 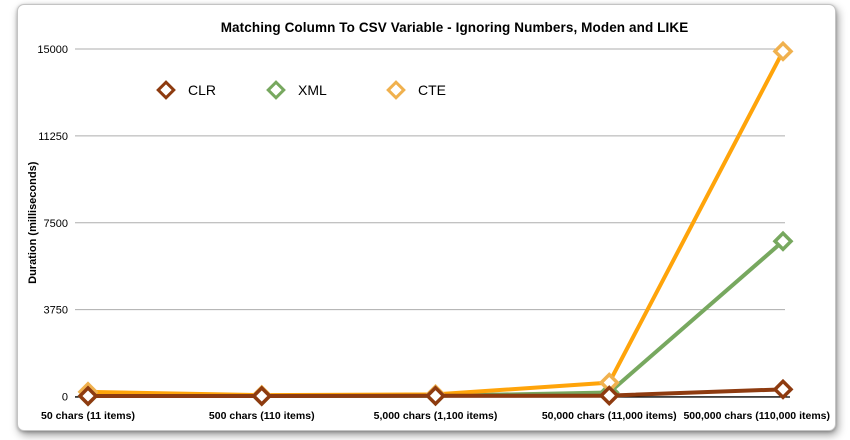 What do you see at coordinates (783, 51) in the screenshot?
I see `cte-data-point-marker` at bounding box center [783, 51].